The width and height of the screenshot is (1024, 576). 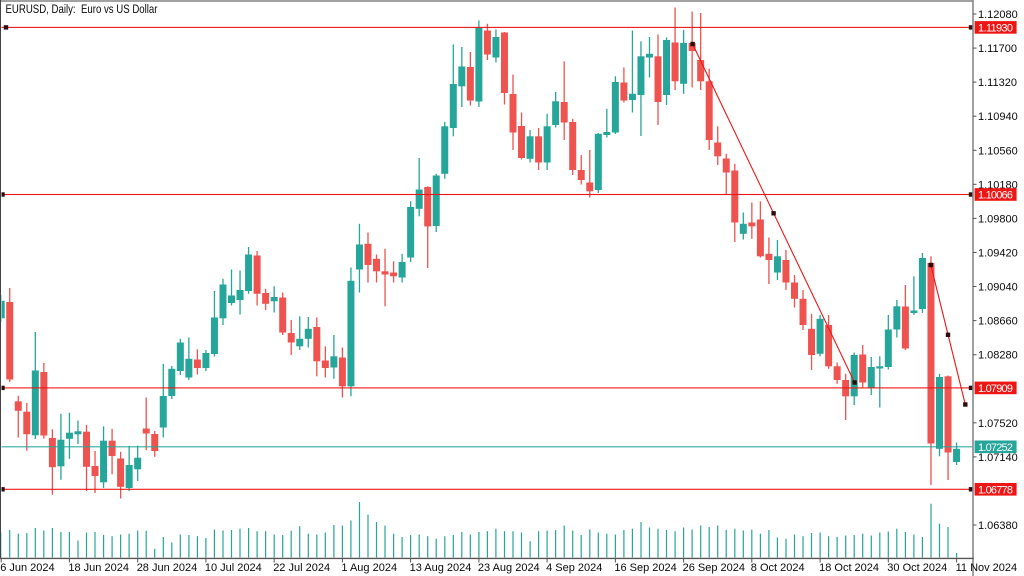 I want to click on svg-text: 1.06380, so click(x=998, y=526).